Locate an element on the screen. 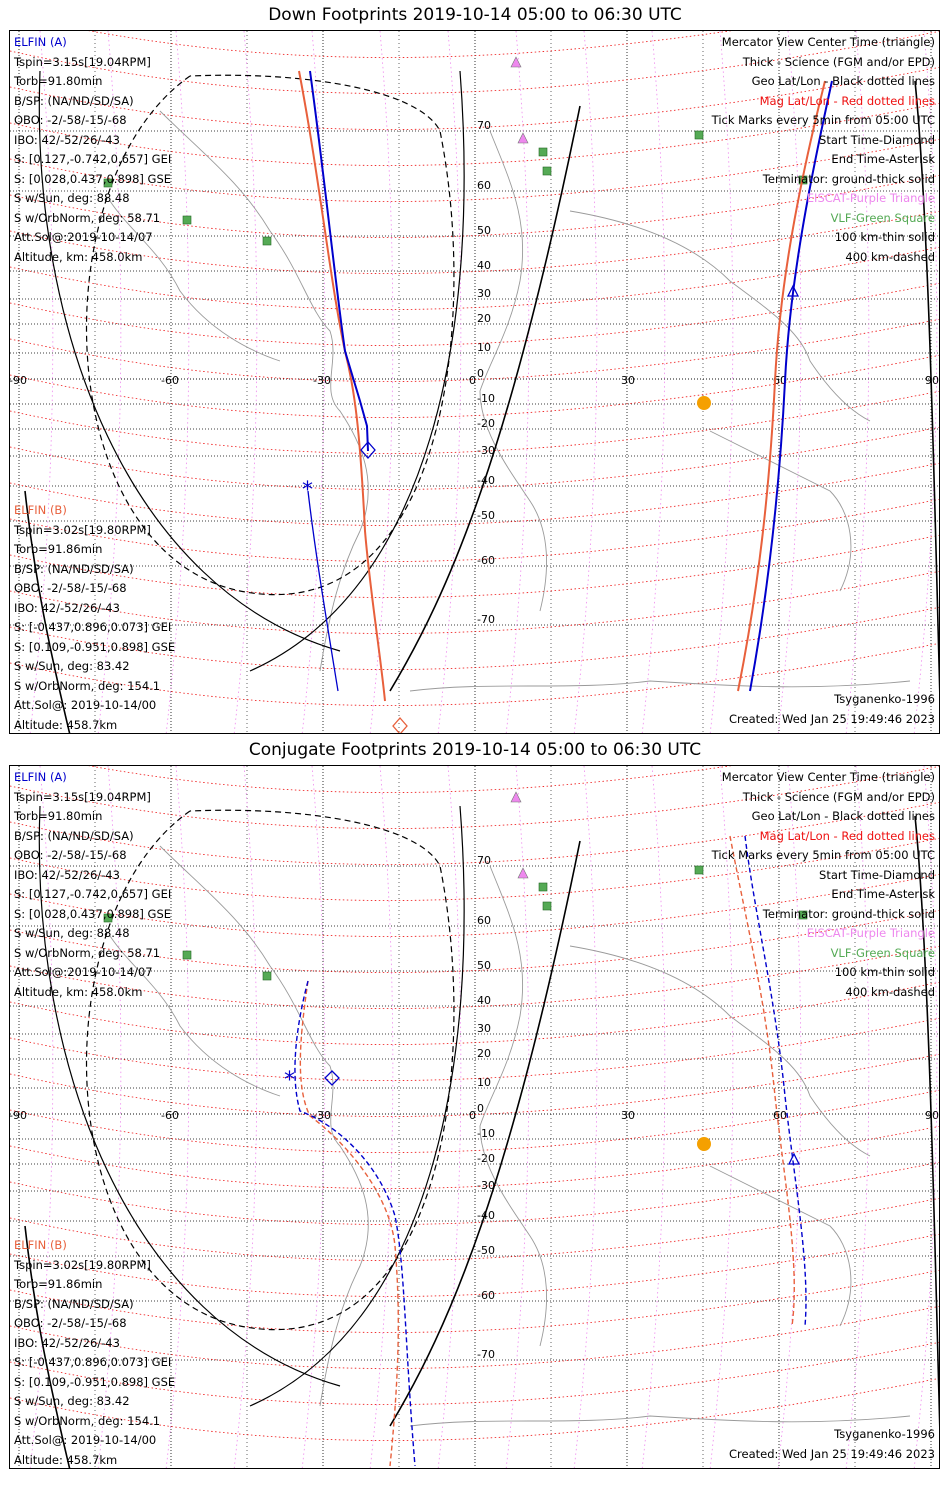 This screenshot has width=950, height=1500. lat-tick-label: 20 is located at coordinates (484, 1053).